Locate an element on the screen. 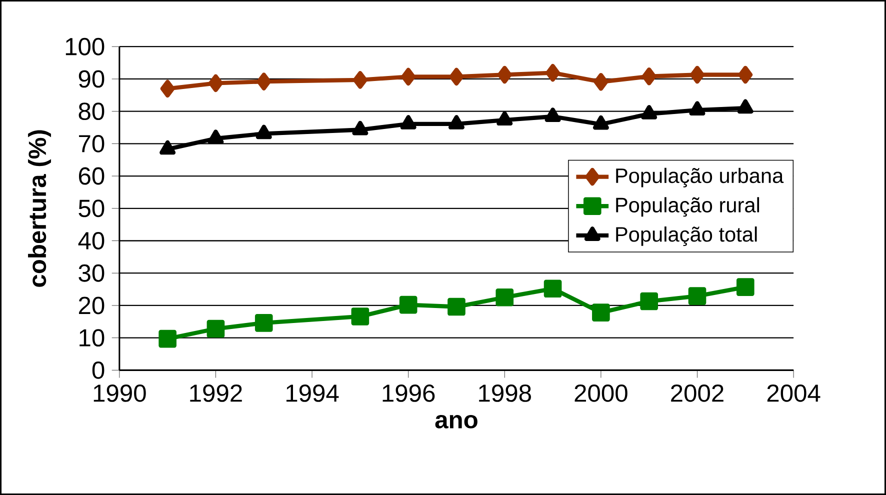  x-tick-label: 1998 is located at coordinates (505, 393).